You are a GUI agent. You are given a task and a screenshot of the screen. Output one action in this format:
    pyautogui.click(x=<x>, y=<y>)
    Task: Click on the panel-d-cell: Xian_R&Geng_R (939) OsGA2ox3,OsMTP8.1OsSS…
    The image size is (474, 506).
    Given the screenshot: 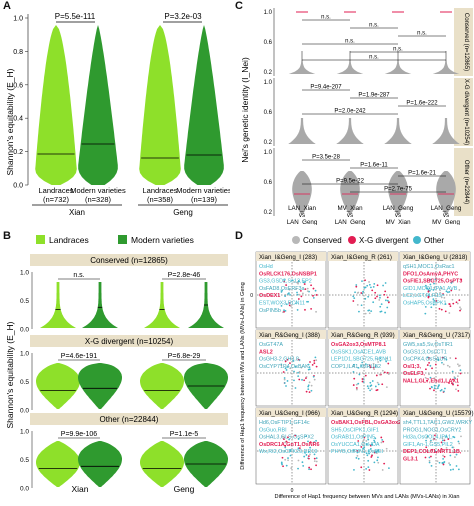 What is the action you would take?
    pyautogui.click(x=363, y=368)
    